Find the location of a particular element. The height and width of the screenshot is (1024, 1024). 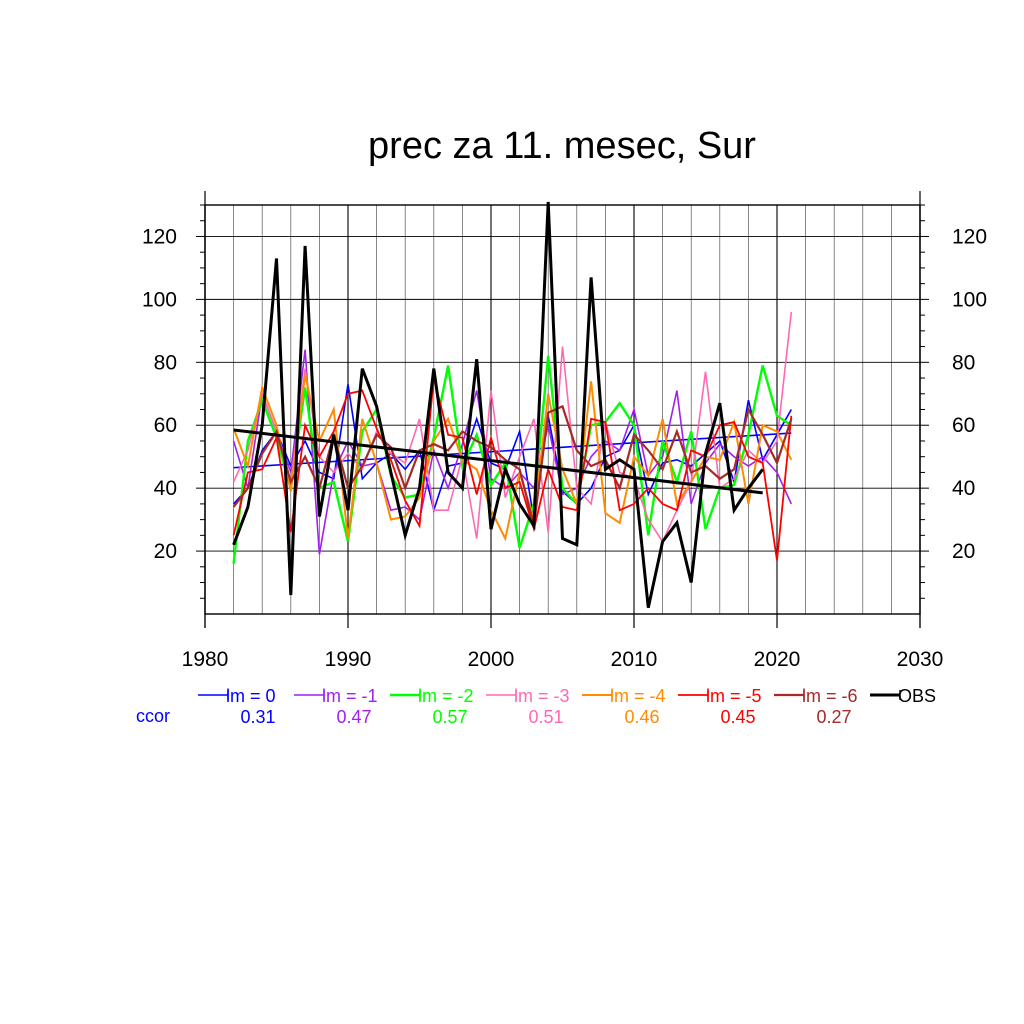

legend-entry: lm = -1 is located at coordinates (350, 696).